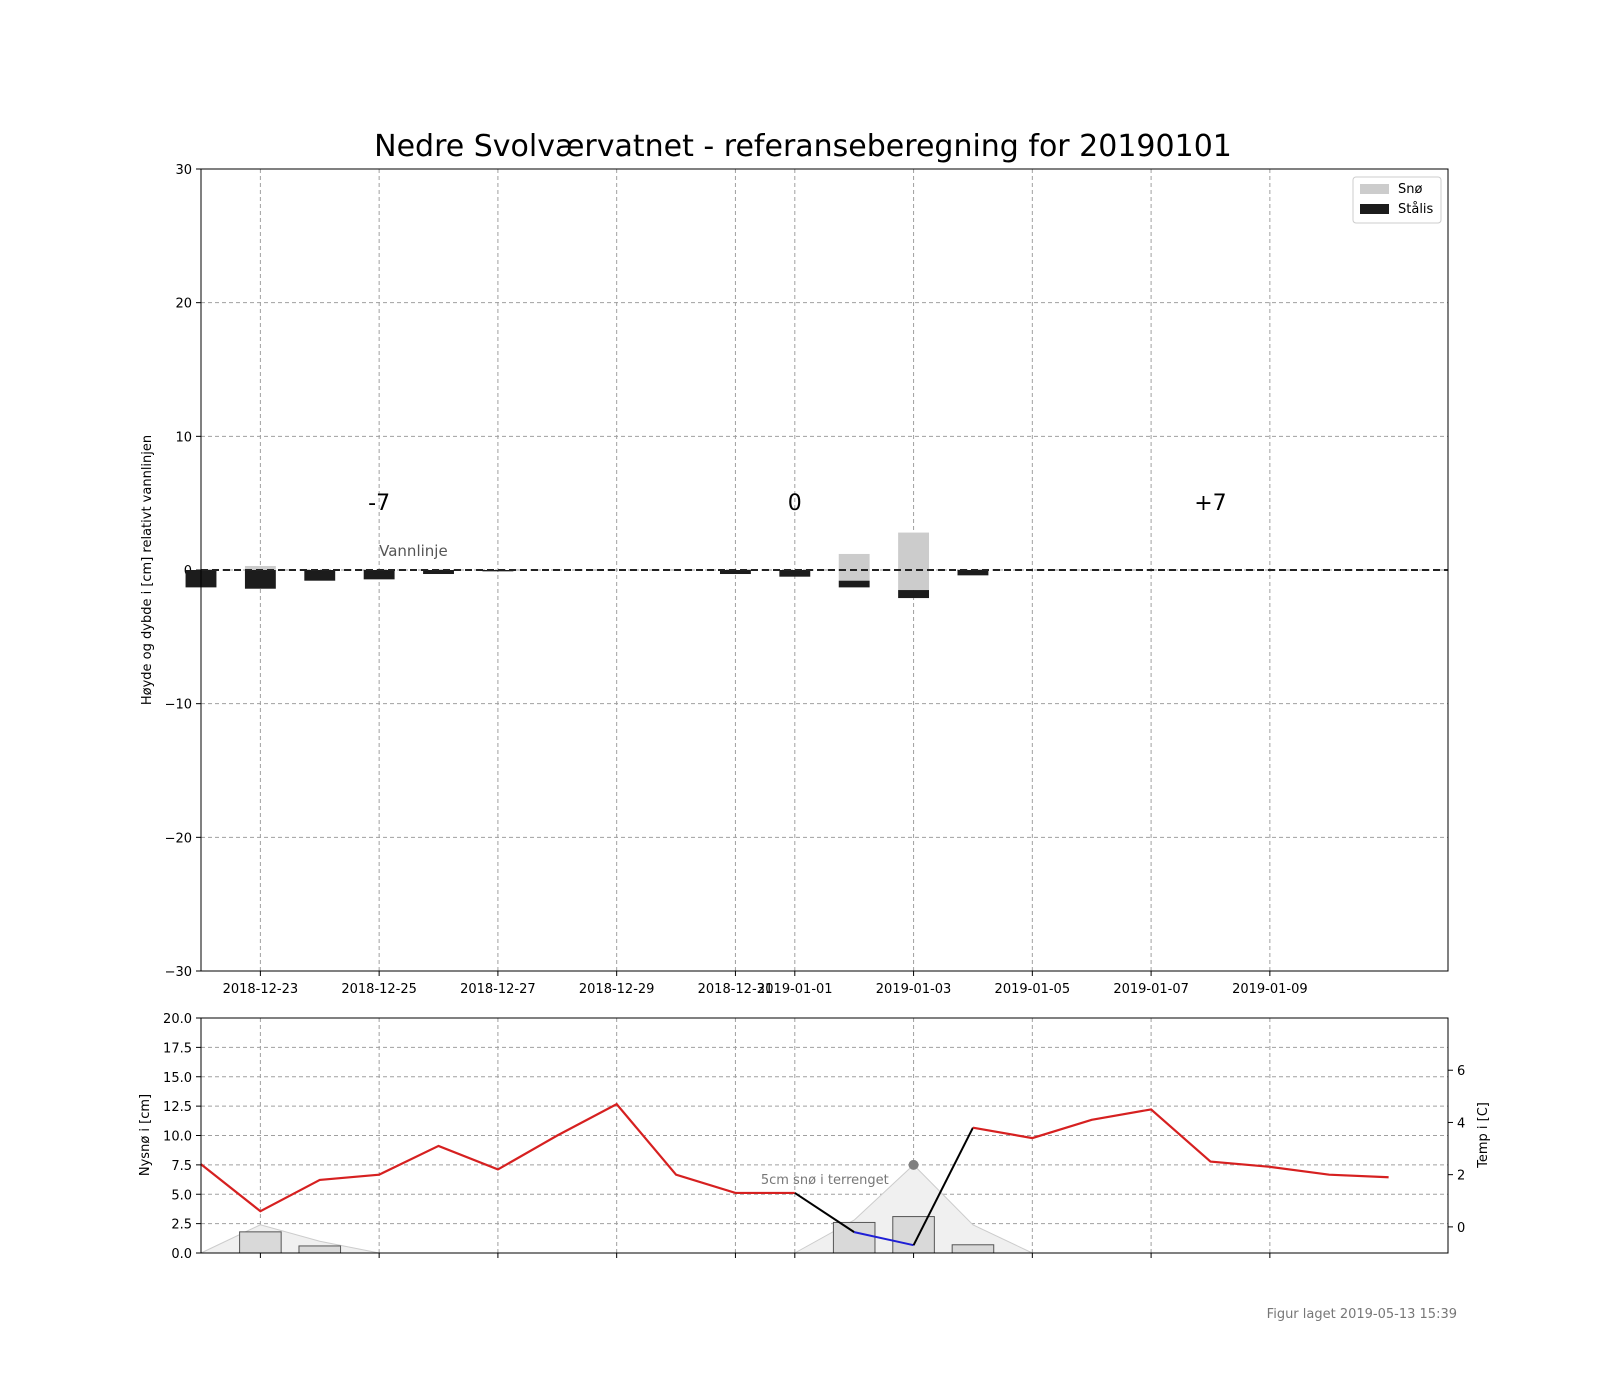 The height and width of the screenshot is (1400, 1600). Describe the element at coordinates (181, 1254) in the screenshot. I see `y-tick-label: 0.0` at that location.